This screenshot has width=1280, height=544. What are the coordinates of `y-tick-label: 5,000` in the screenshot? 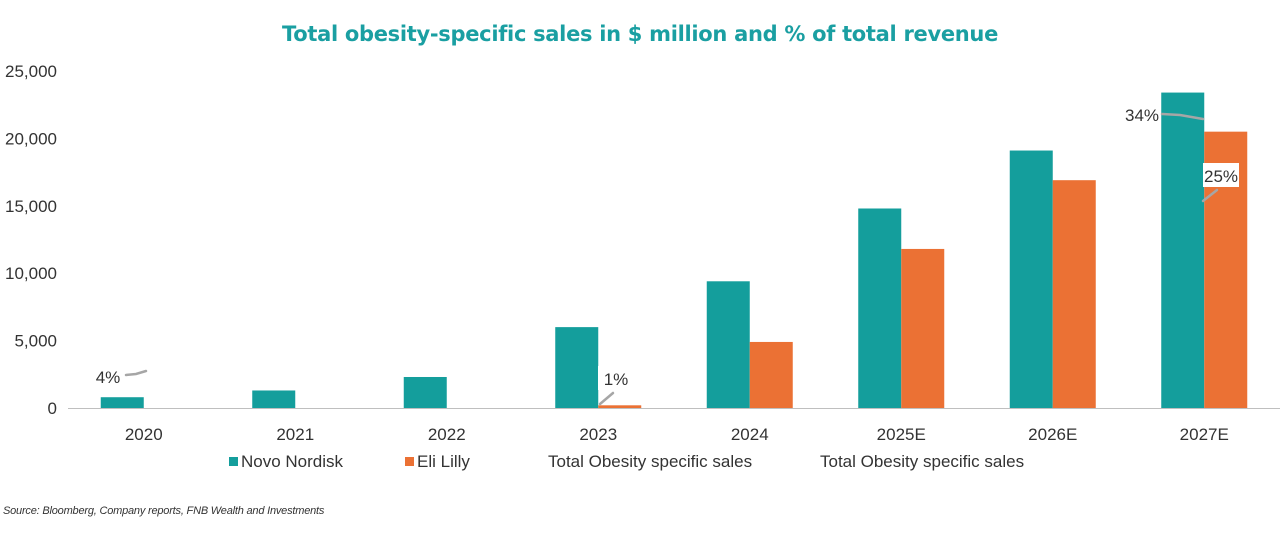 It's located at (35, 341).